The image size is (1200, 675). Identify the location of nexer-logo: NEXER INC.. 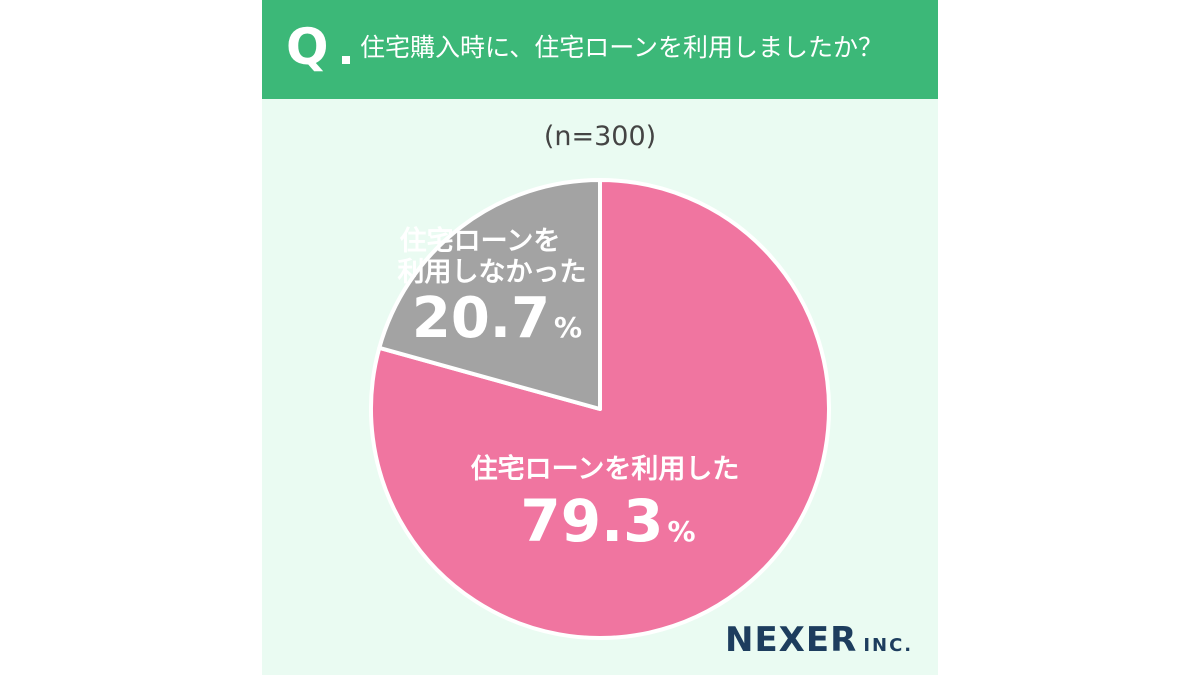
(819, 640).